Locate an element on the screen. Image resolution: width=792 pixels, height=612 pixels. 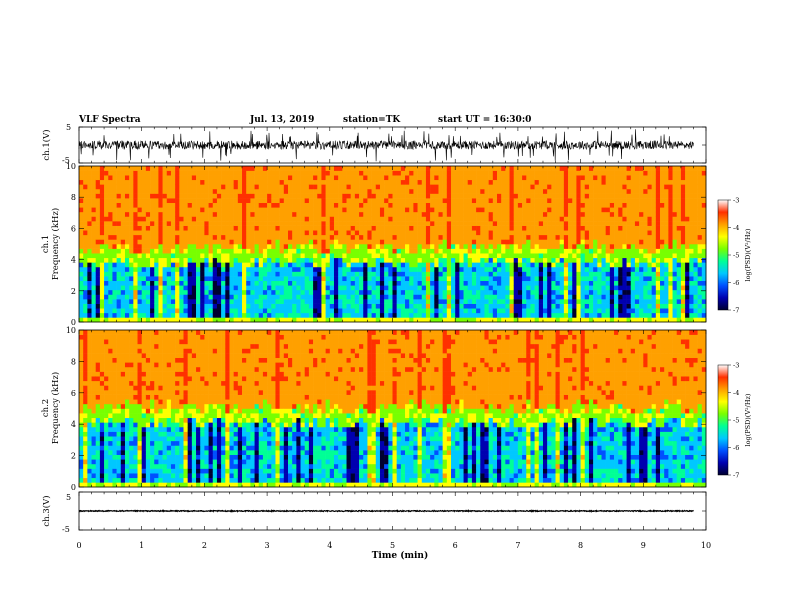
date-label: Jul. 13, 2019 is located at coordinates (281, 120).